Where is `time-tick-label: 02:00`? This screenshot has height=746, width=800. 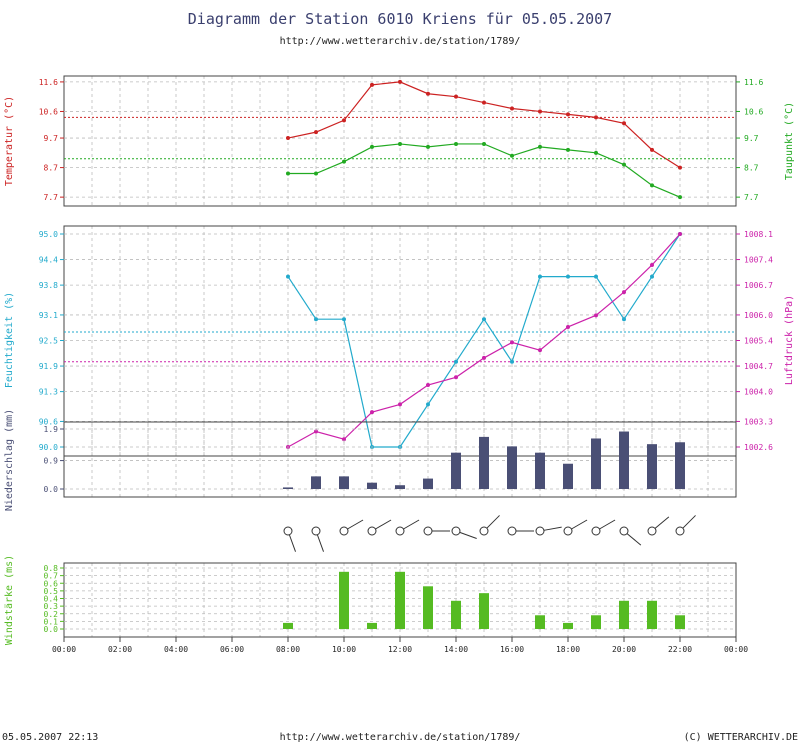 time-tick-label: 02:00 is located at coordinates (120, 649).